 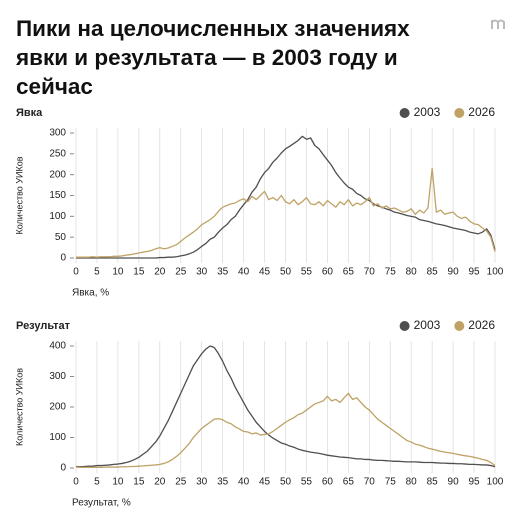 I want to click on y-tick-label: 400, so click(x=57, y=346).